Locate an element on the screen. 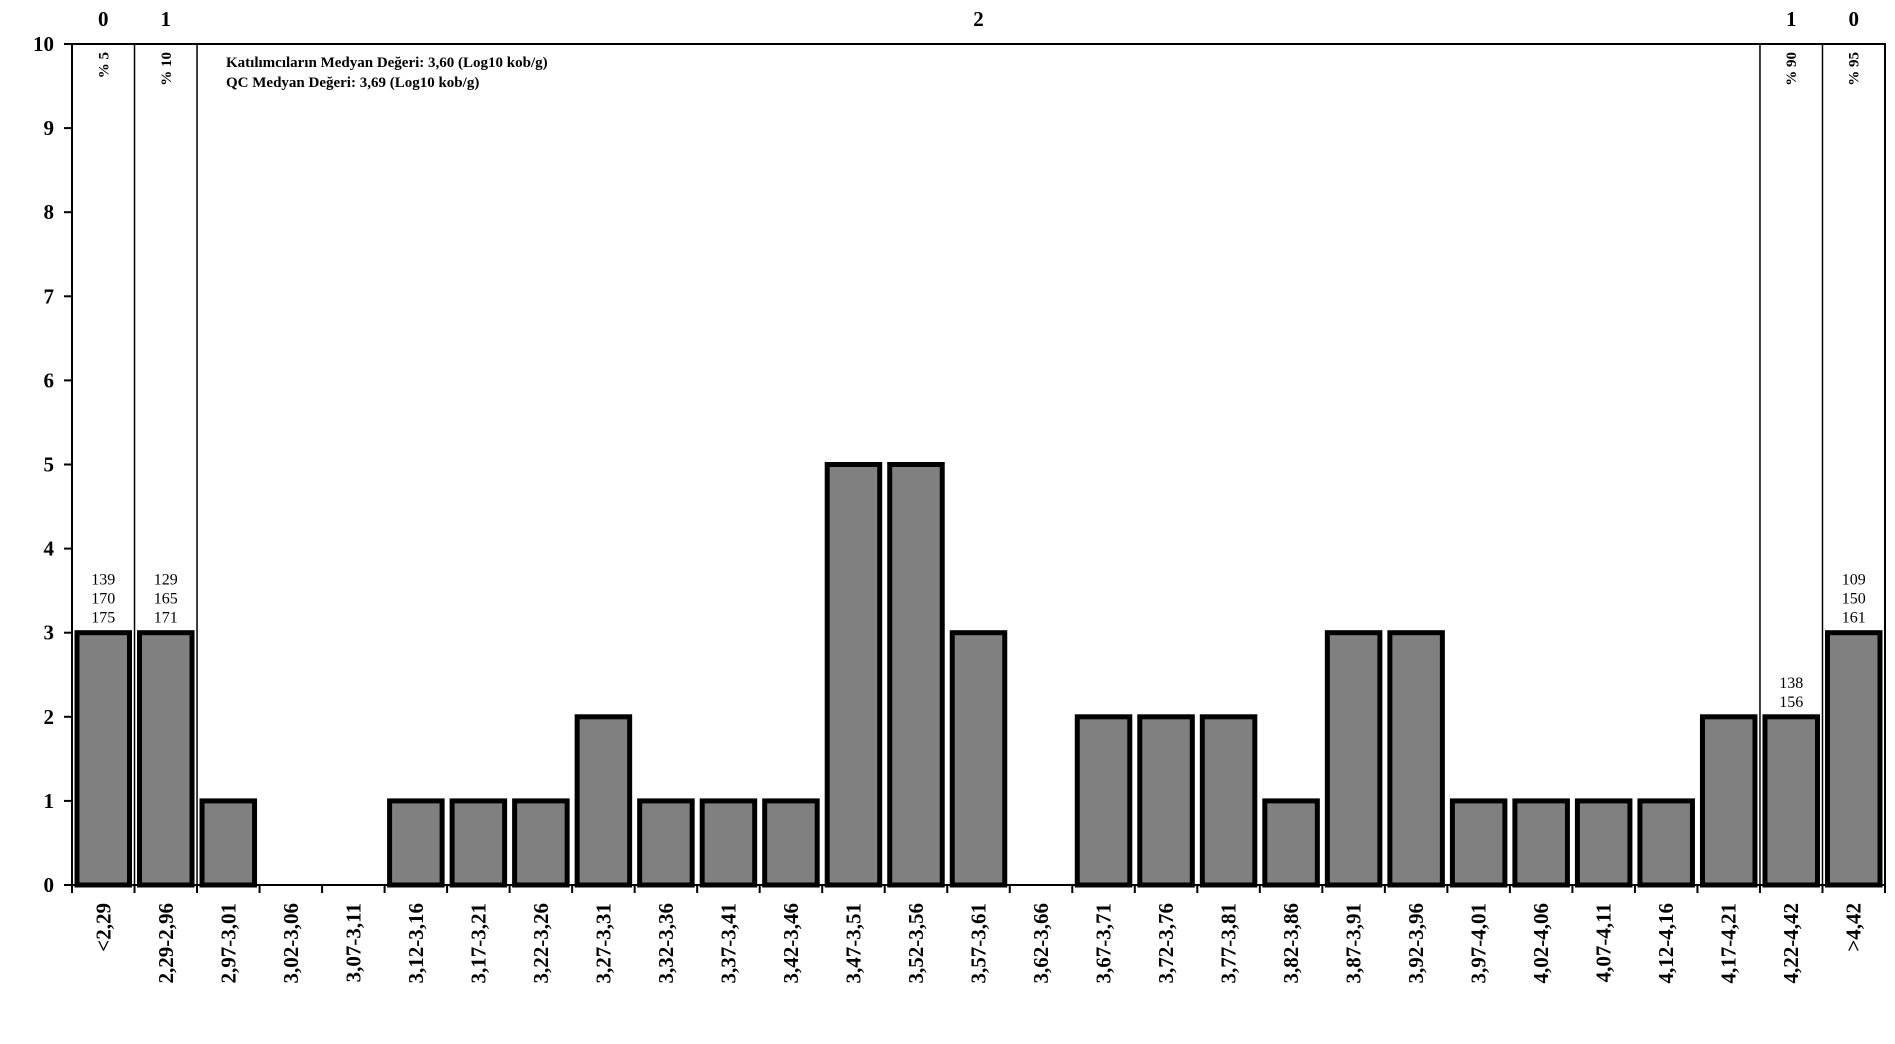 This screenshot has width=1895, height=1044. score-label: 2 is located at coordinates (978, 19).